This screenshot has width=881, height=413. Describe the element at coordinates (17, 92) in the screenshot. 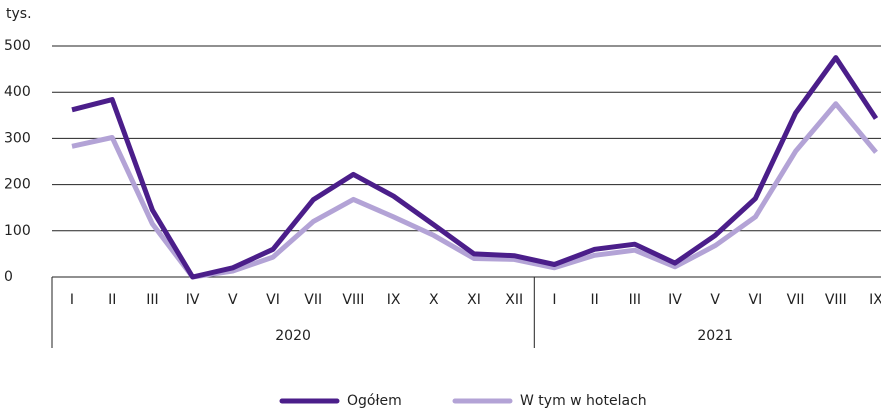

I see `y-tick-label: 400` at that location.